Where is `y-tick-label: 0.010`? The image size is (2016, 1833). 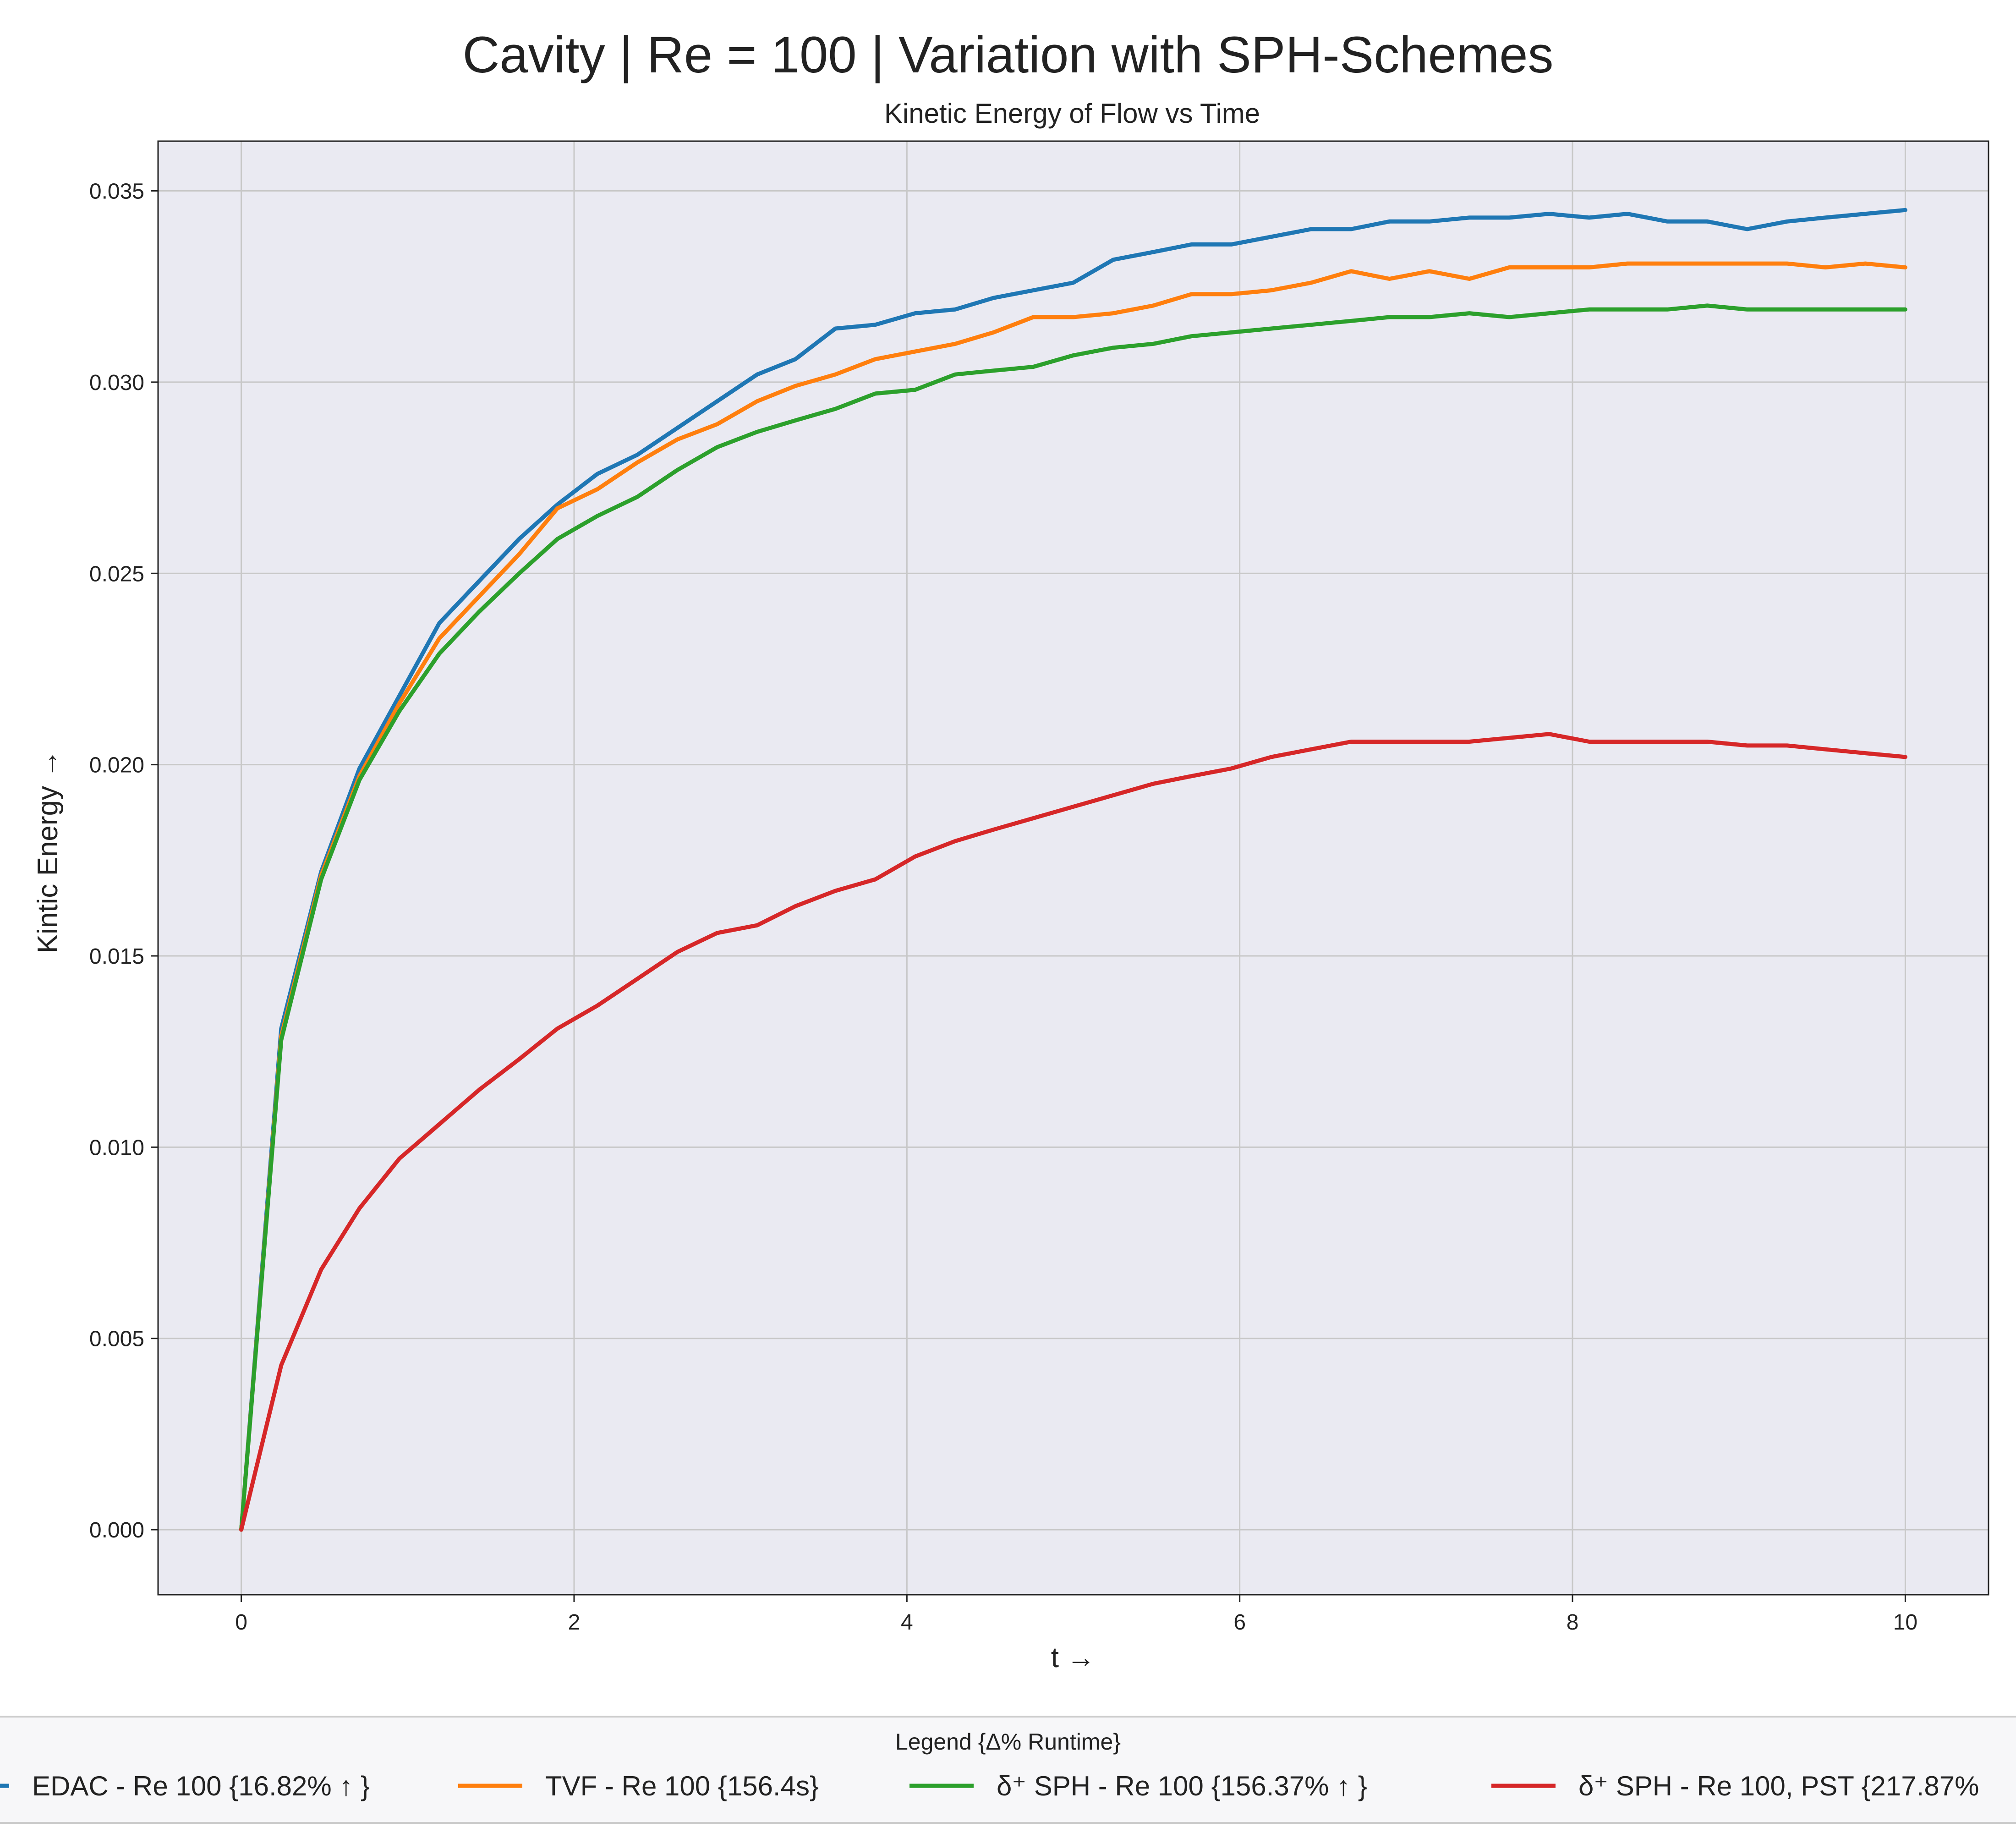 y-tick-label: 0.010 is located at coordinates (116, 1148).